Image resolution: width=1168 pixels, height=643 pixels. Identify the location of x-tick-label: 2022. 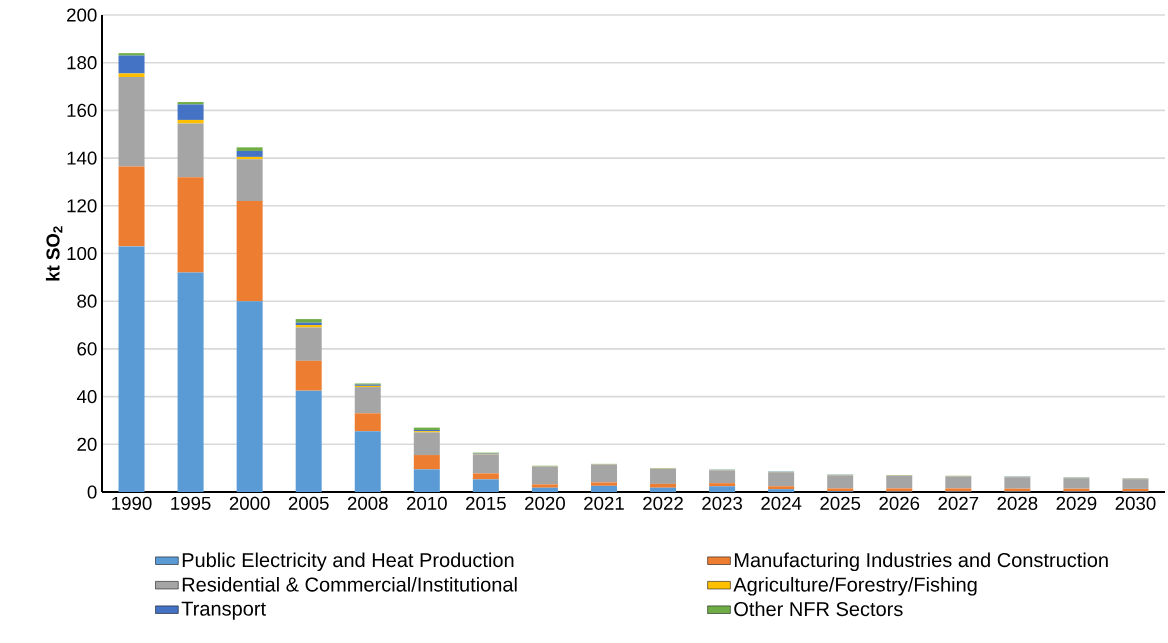
(663, 503).